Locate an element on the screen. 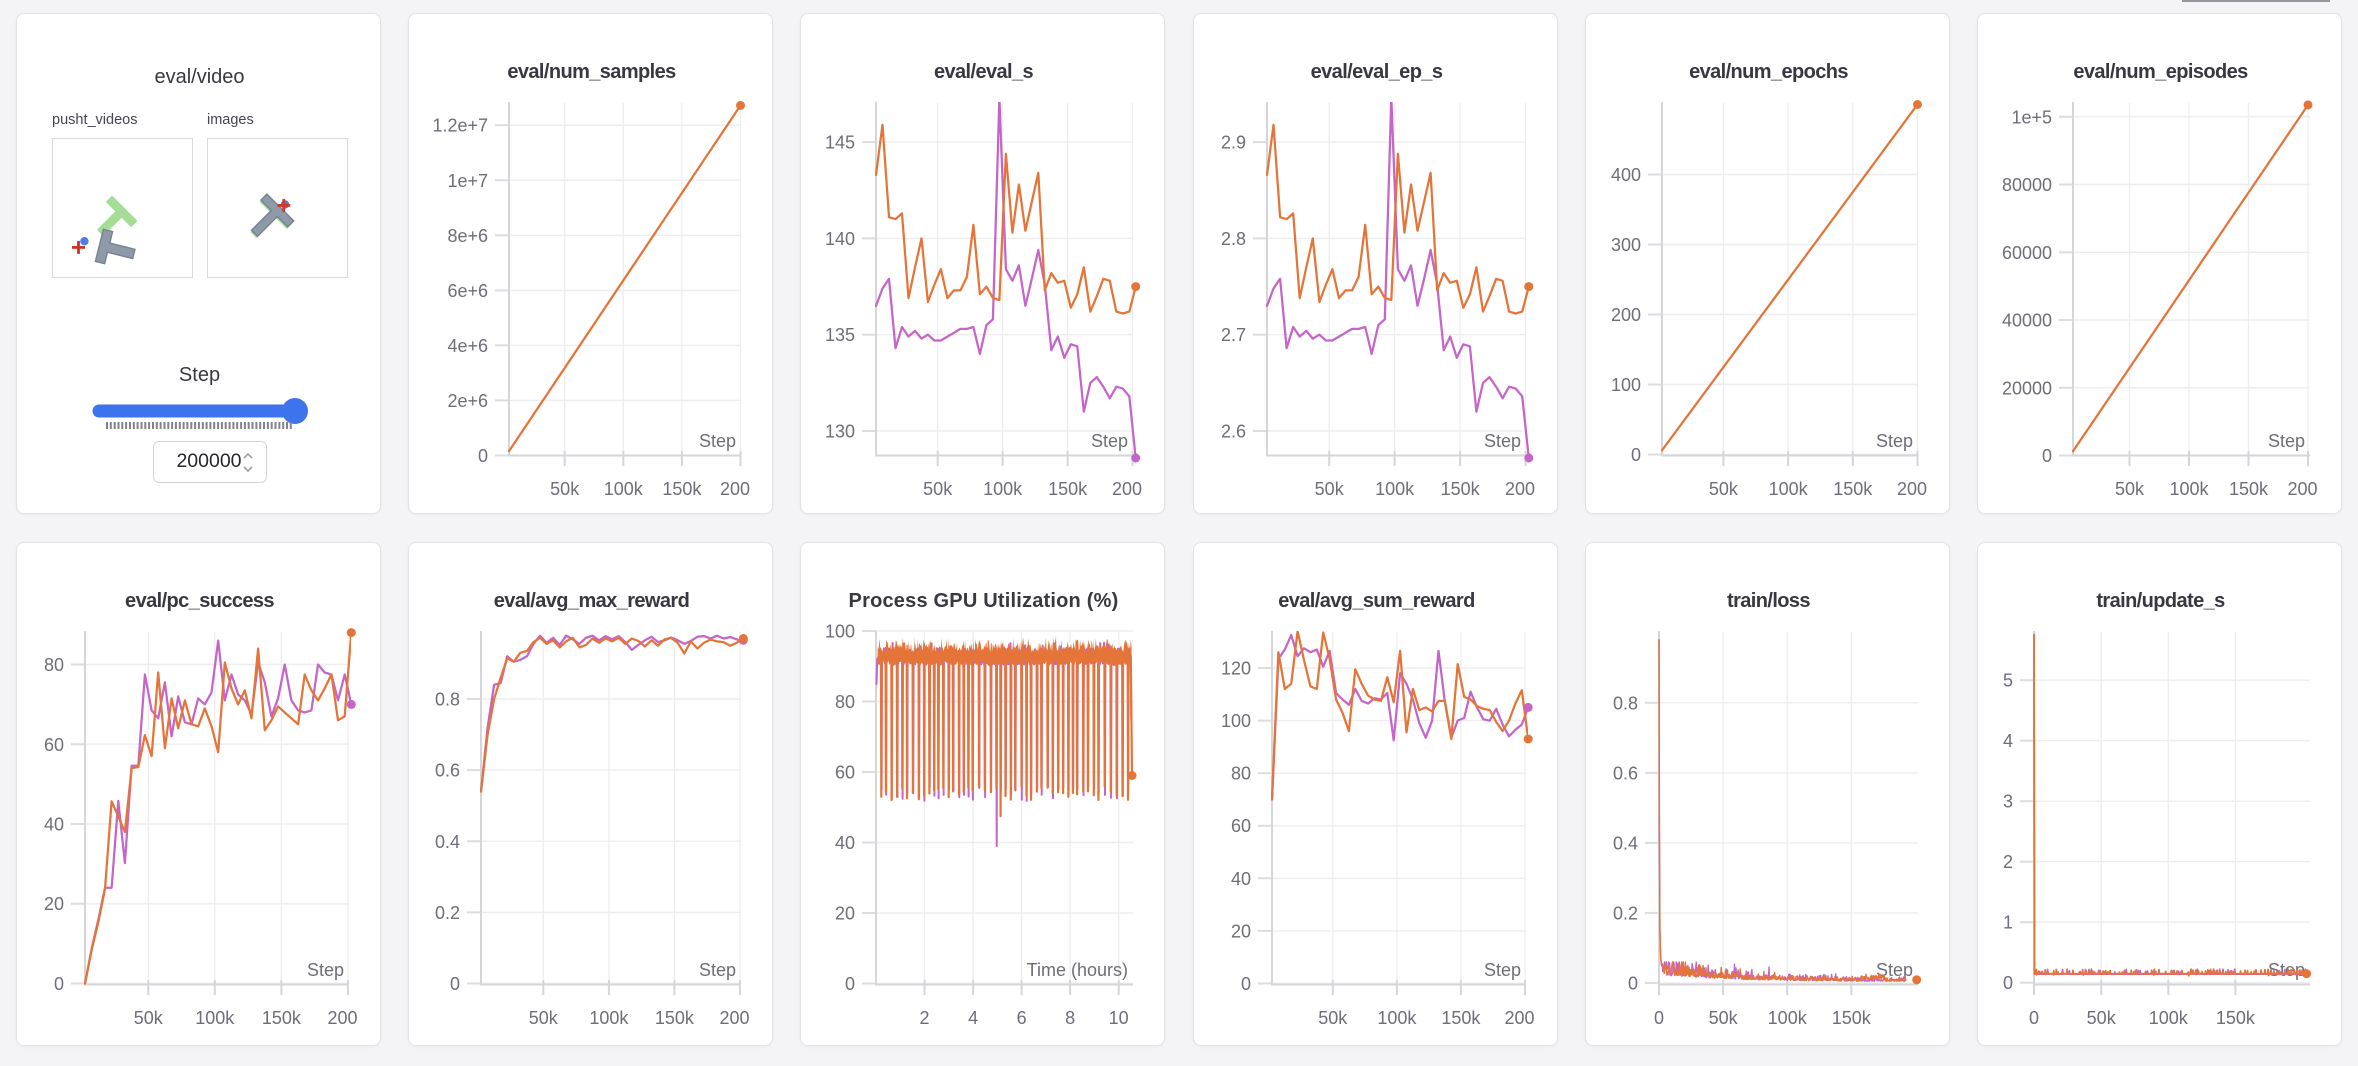 The width and height of the screenshot is (2358, 1066). svg-text: 6e+6 is located at coordinates (467, 291).